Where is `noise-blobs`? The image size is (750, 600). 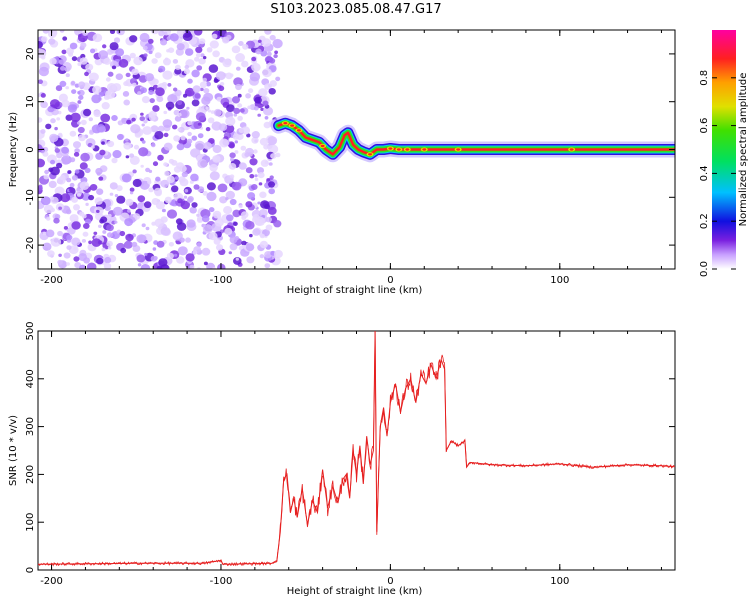
noise-blobs is located at coordinates (160, 149).